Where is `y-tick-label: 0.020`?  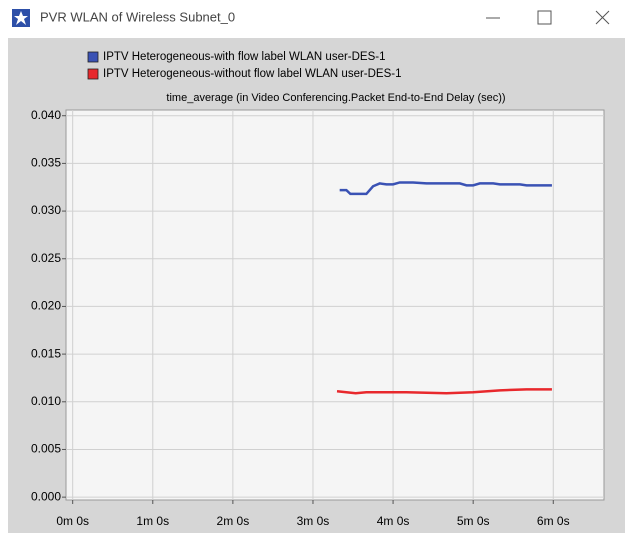 y-tick-label: 0.020 is located at coordinates (46, 306).